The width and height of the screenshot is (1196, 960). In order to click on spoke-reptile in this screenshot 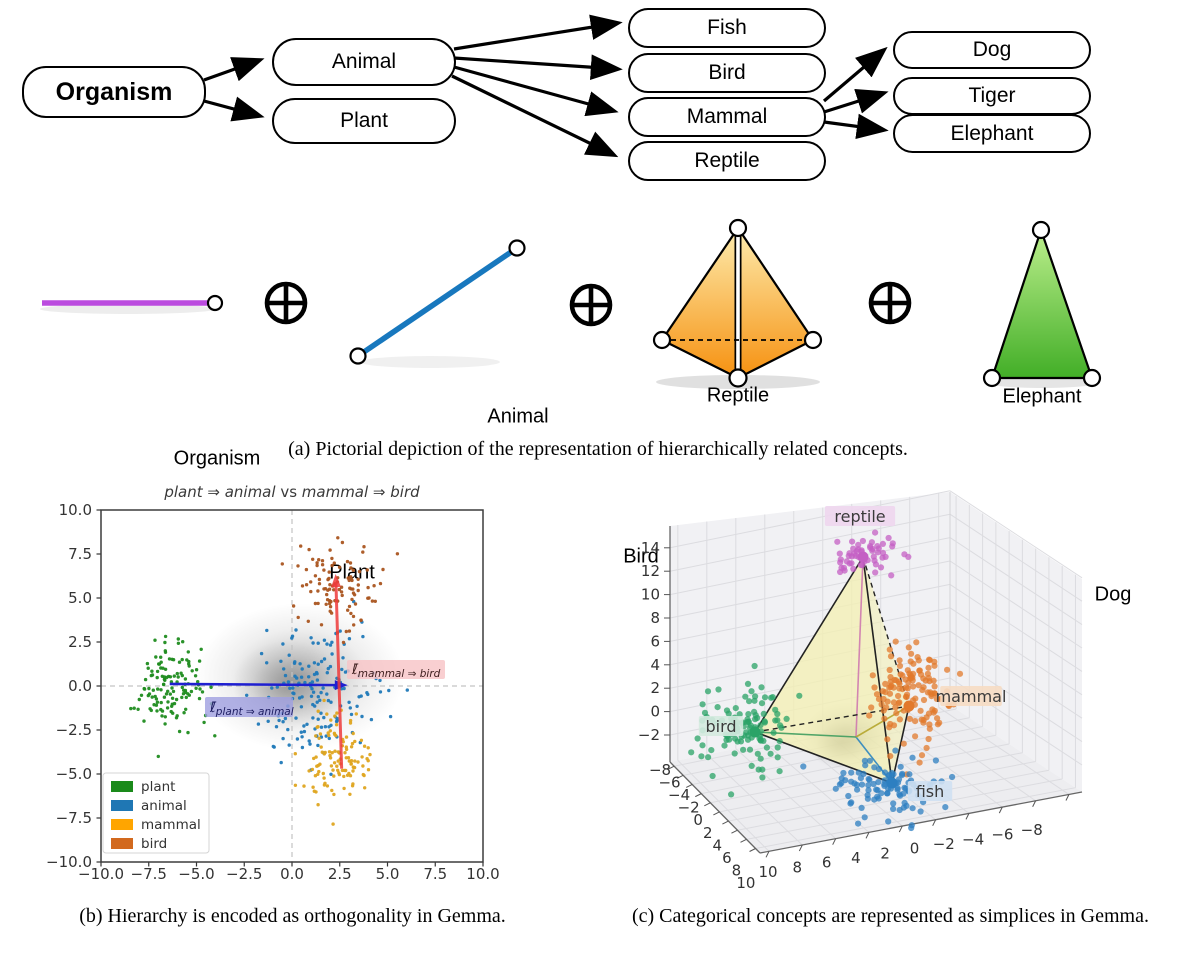, I will do `click(859, 647)`.